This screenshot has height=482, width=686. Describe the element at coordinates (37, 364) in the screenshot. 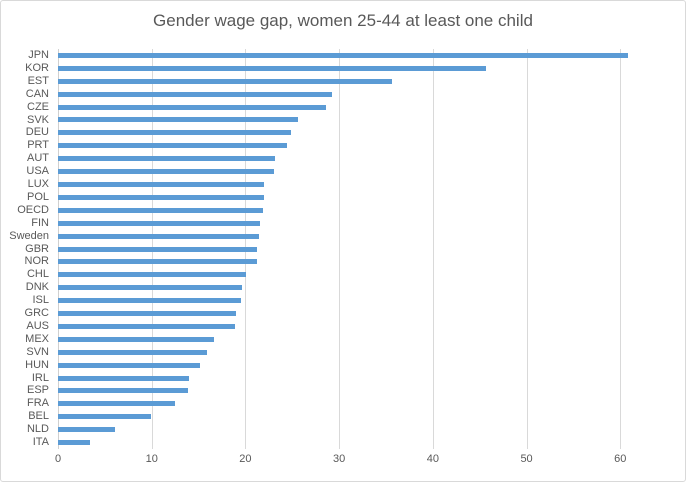

I see `y-axis-category-label: HUN` at that location.